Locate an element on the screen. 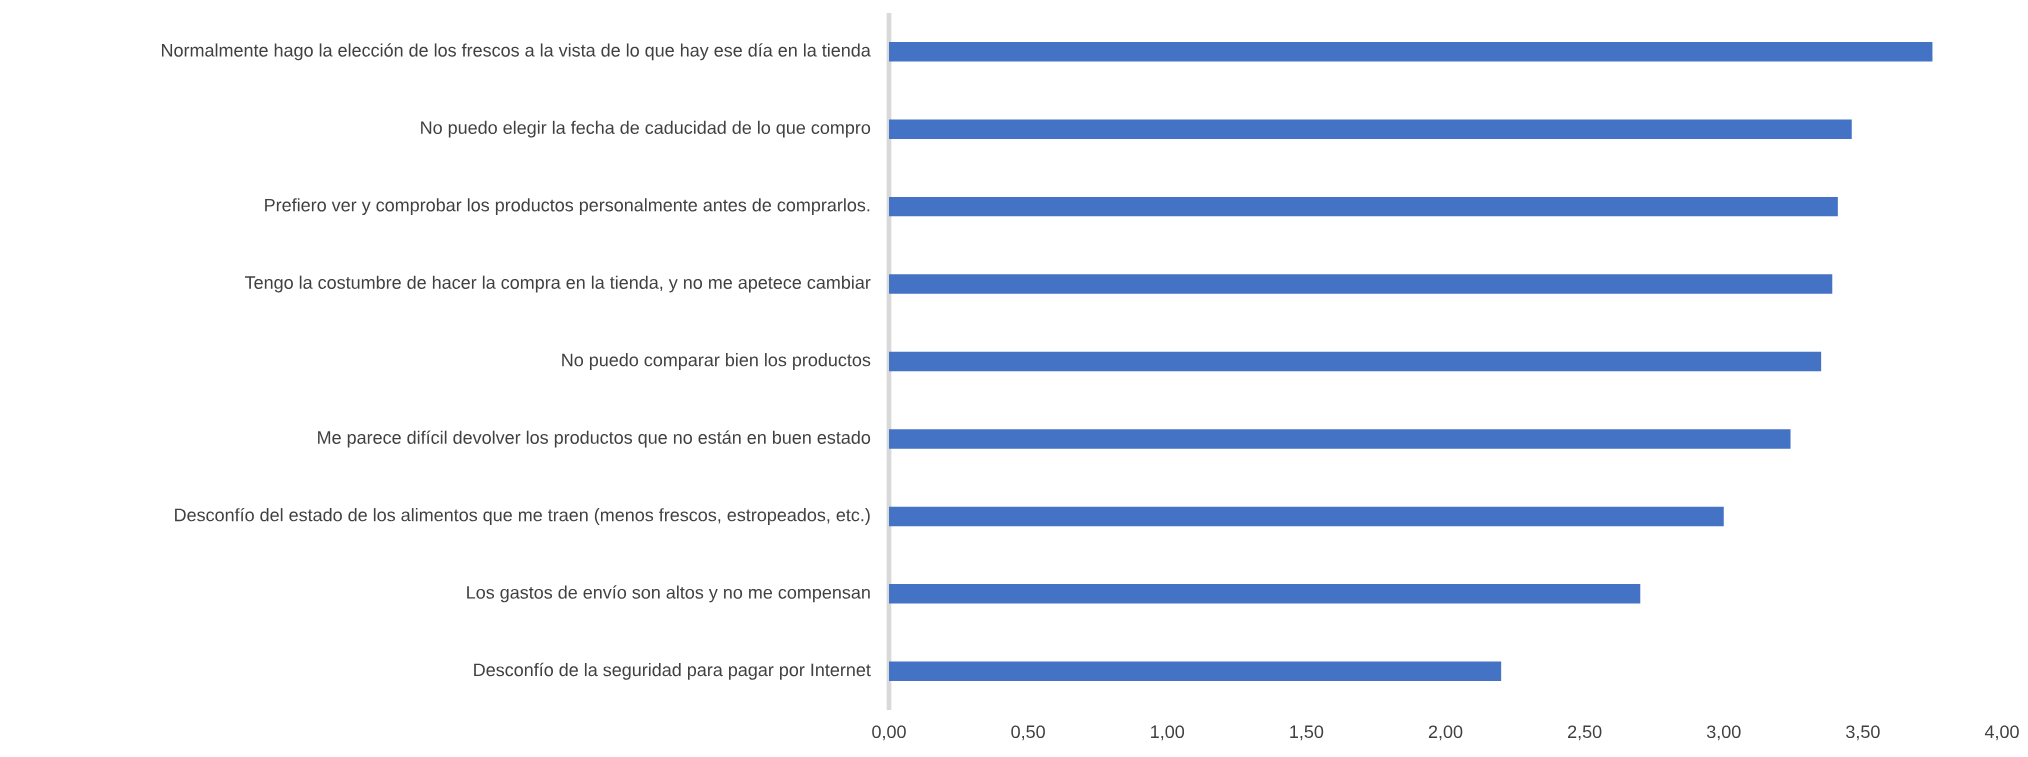 Image resolution: width=2028 pixels, height=757 pixels. x-tick-label: 1,50 is located at coordinates (1307, 733).